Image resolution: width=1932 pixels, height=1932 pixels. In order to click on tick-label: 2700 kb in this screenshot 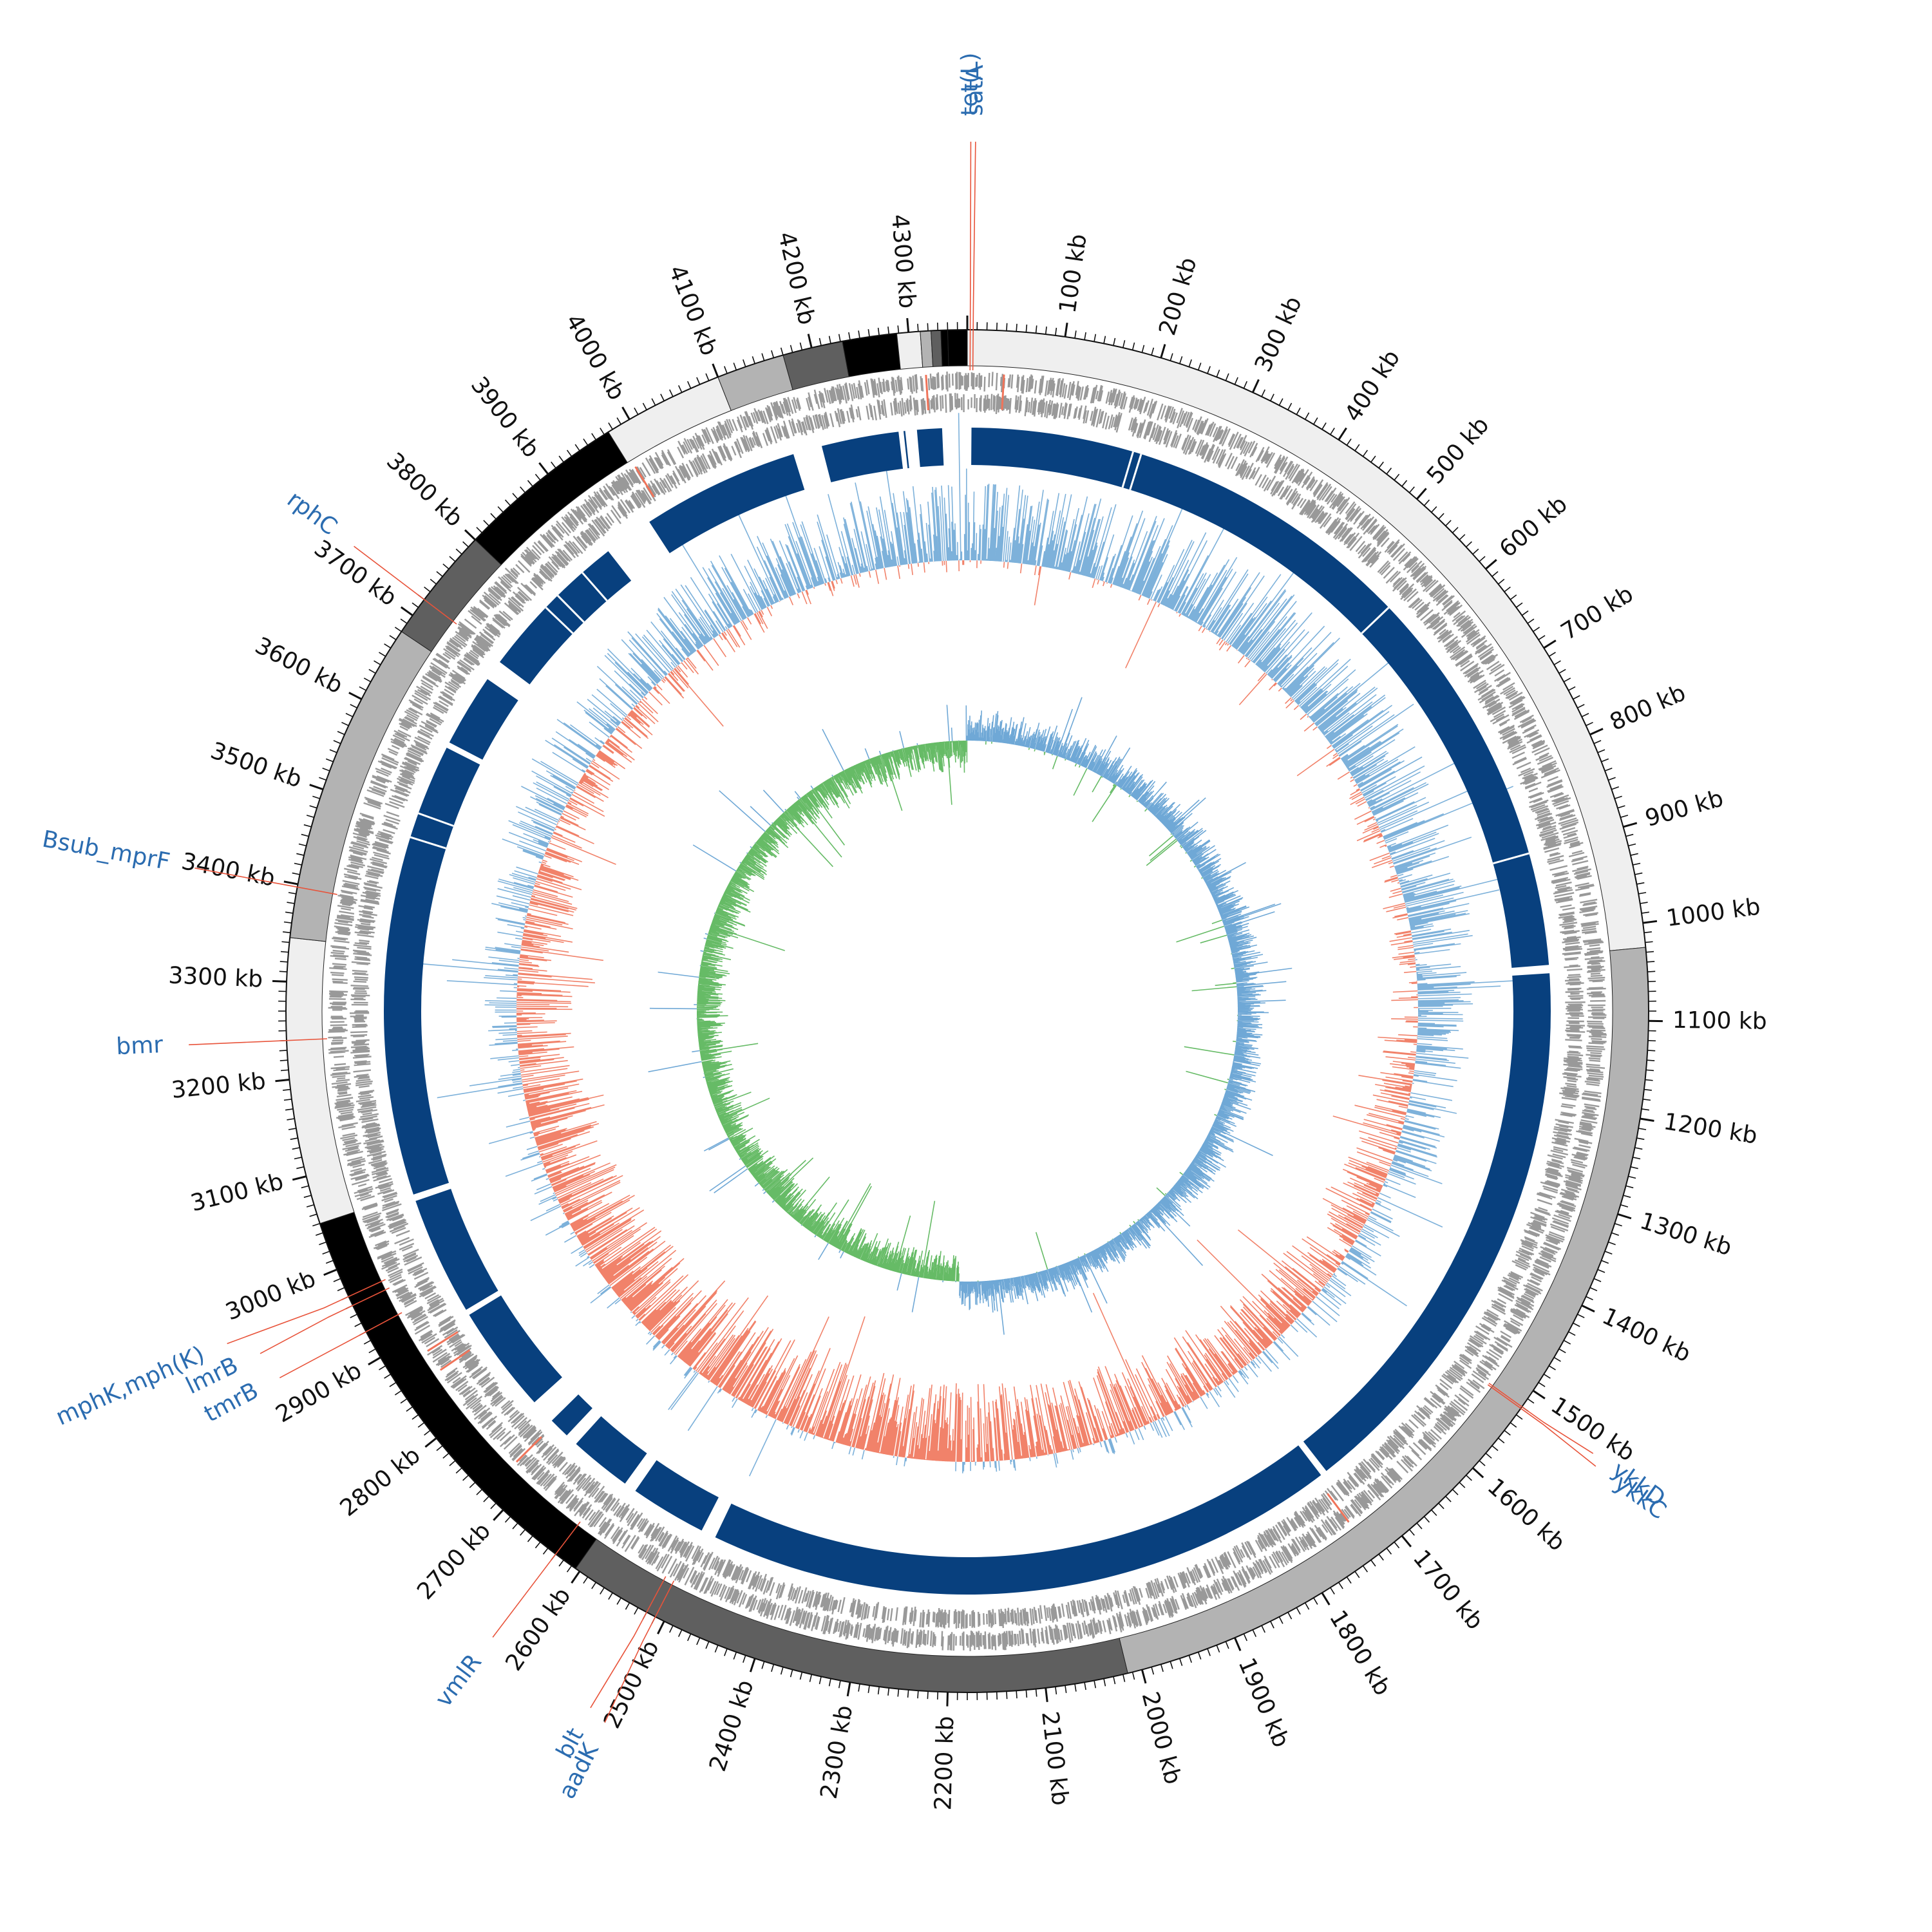, I will do `click(454, 1562)`.